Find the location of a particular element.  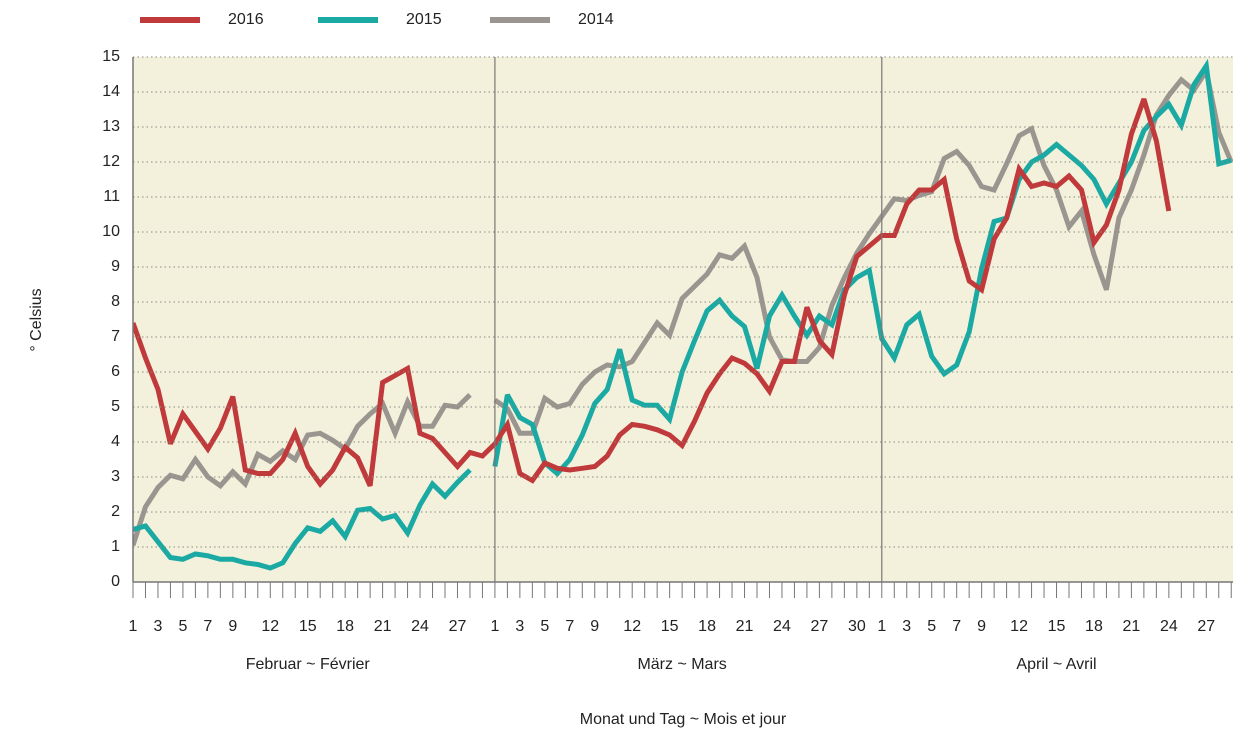

y-tick-label: 2 is located at coordinates (115, 511).